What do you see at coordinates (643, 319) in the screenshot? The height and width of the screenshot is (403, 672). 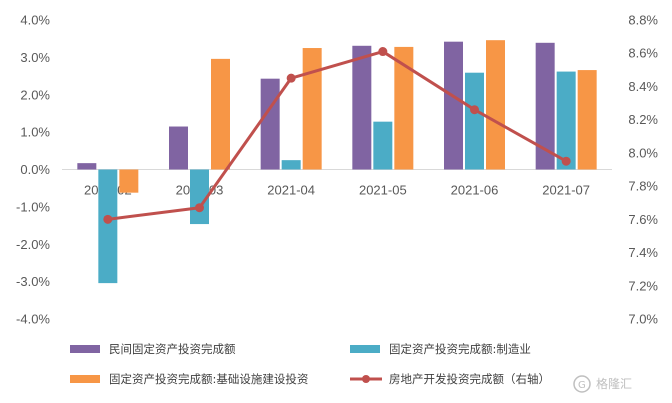 I see `right-axis-tick-label: 7.0%` at bounding box center [643, 319].